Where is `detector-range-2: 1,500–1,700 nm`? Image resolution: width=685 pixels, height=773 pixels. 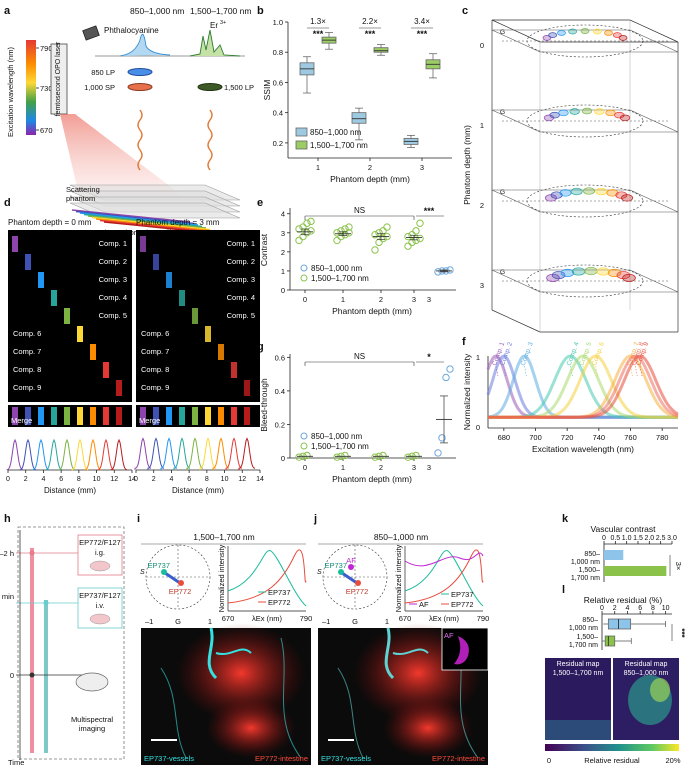 detector-range-2: 1,500–1,700 nm is located at coordinates (220, 11).